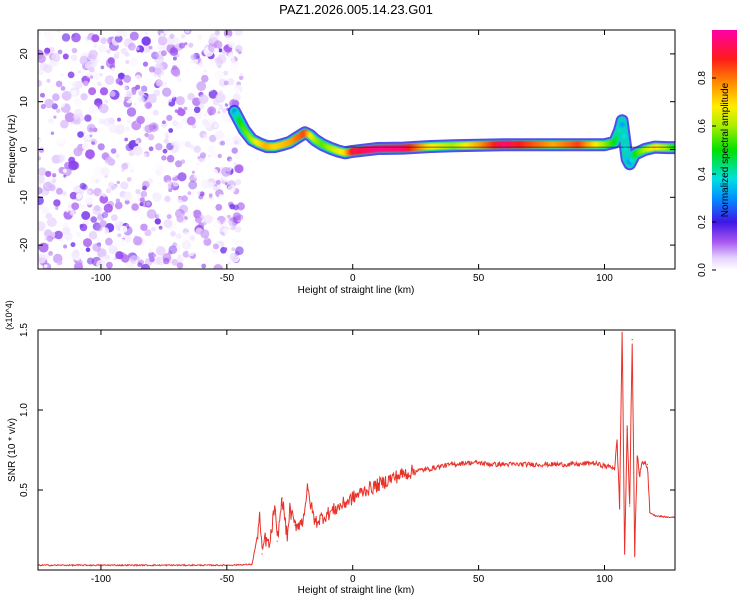 The width and height of the screenshot is (750, 600). What do you see at coordinates (706, 174) in the screenshot?
I see `colorbar-ticks: 0.0 0.2 0.4 0.6 0.8` at bounding box center [706, 174].